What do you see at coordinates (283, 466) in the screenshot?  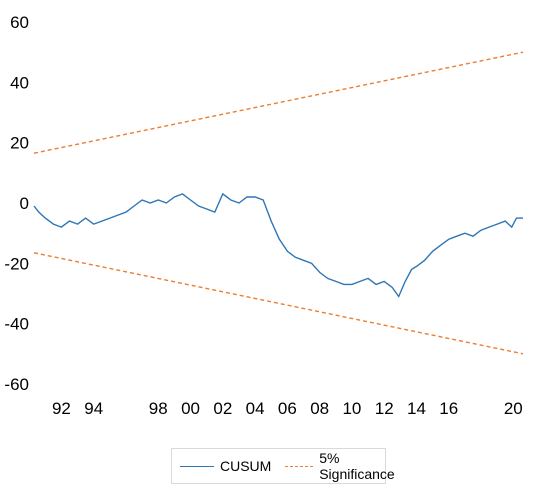 I see `chart-legend: CUSUM 5% Significance` at bounding box center [283, 466].